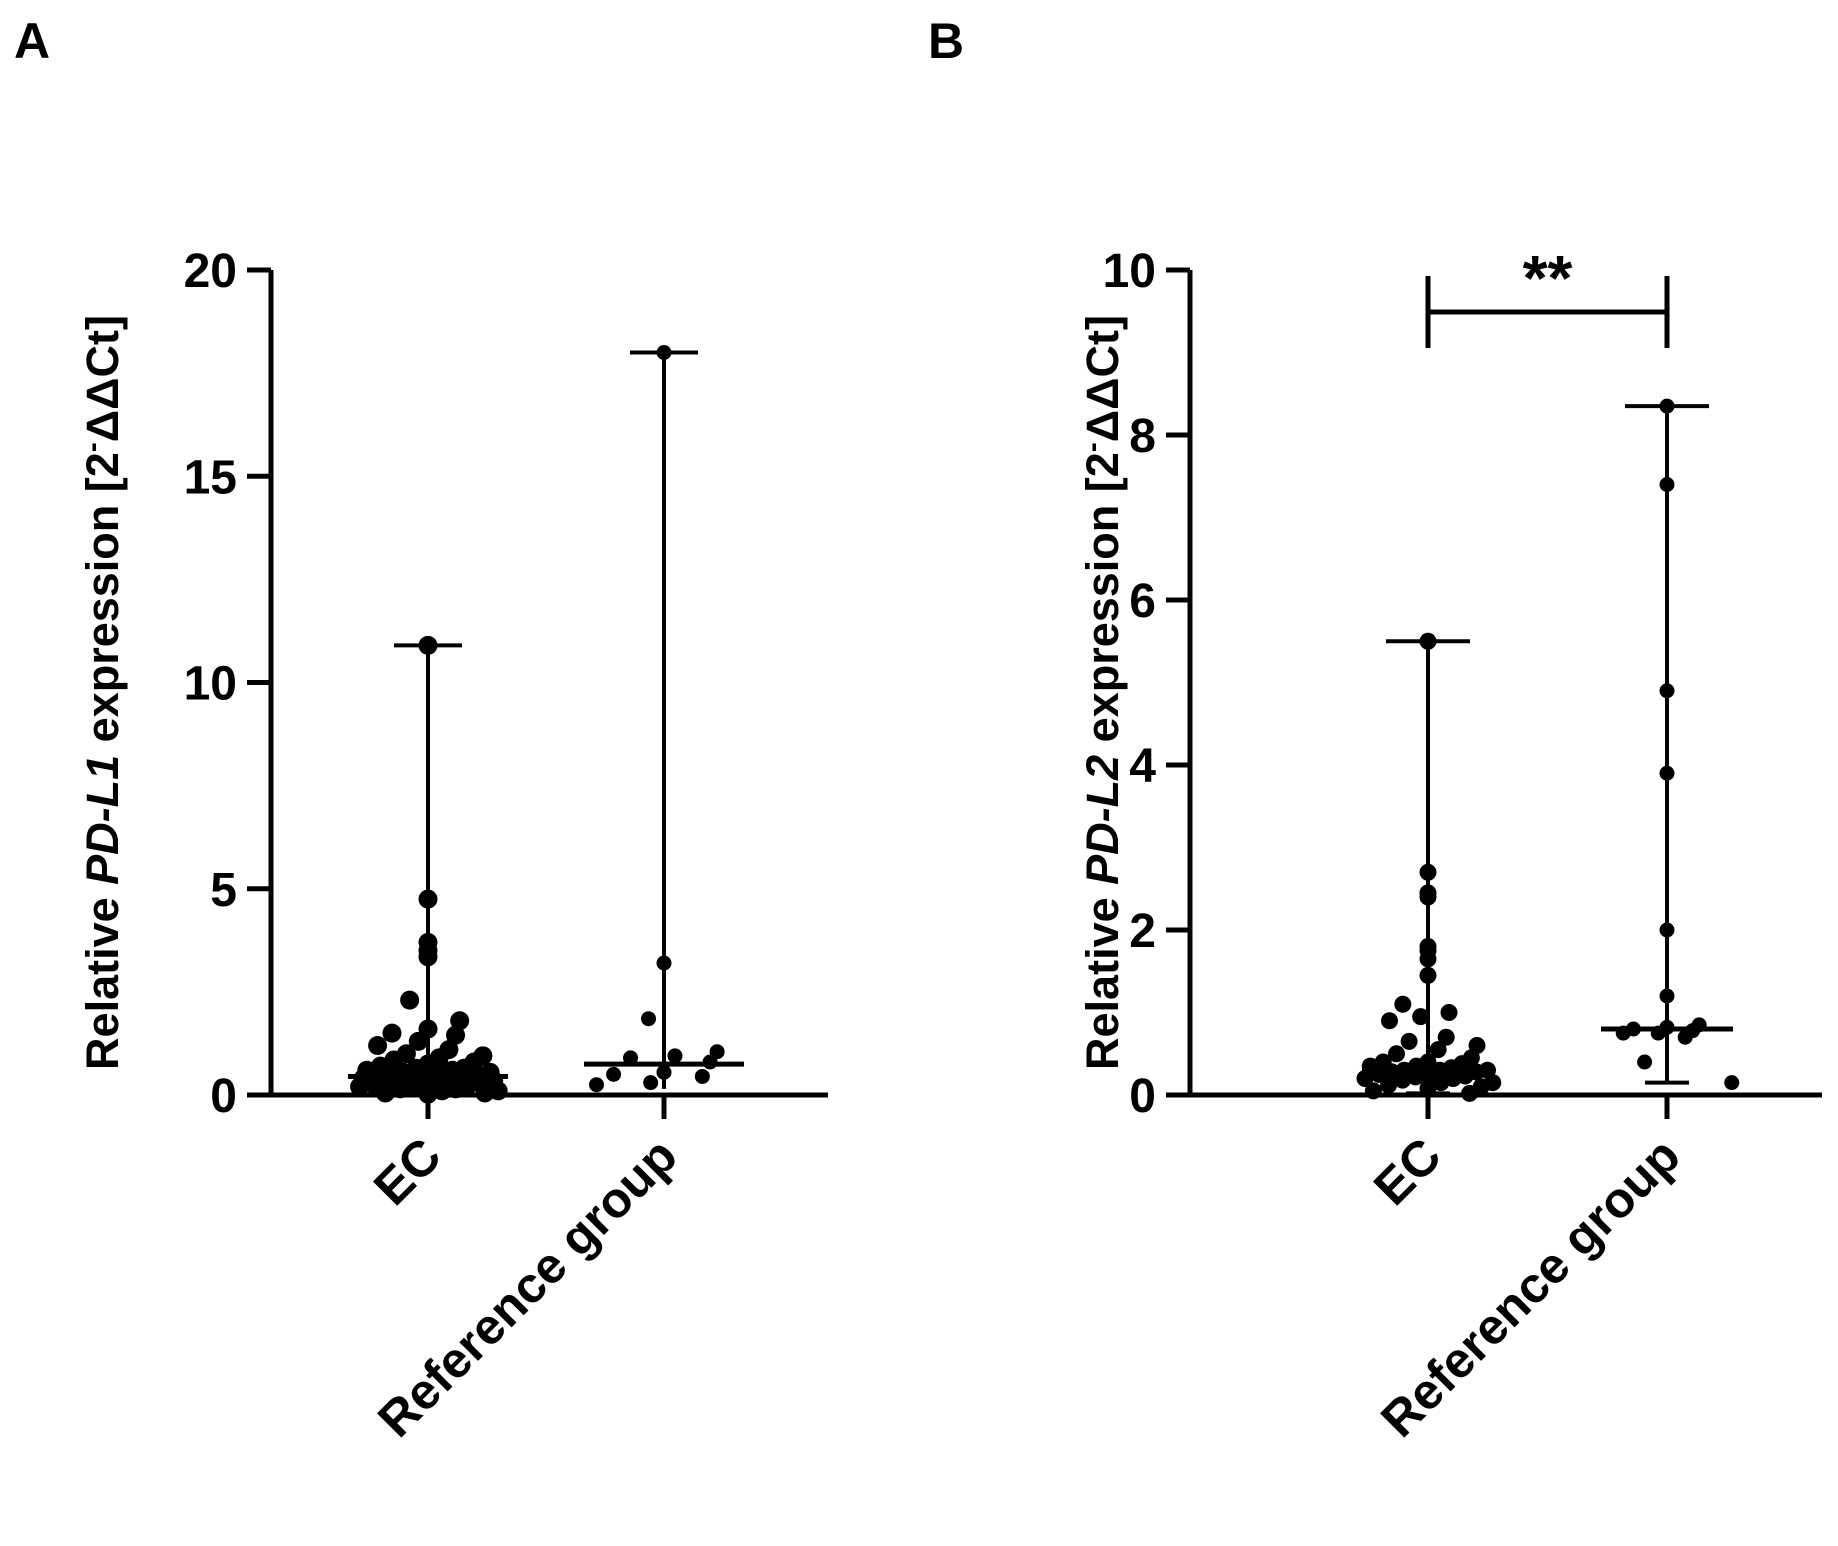  I want to click on y-axis-title-gene: PD-L2, so click(1102, 820).